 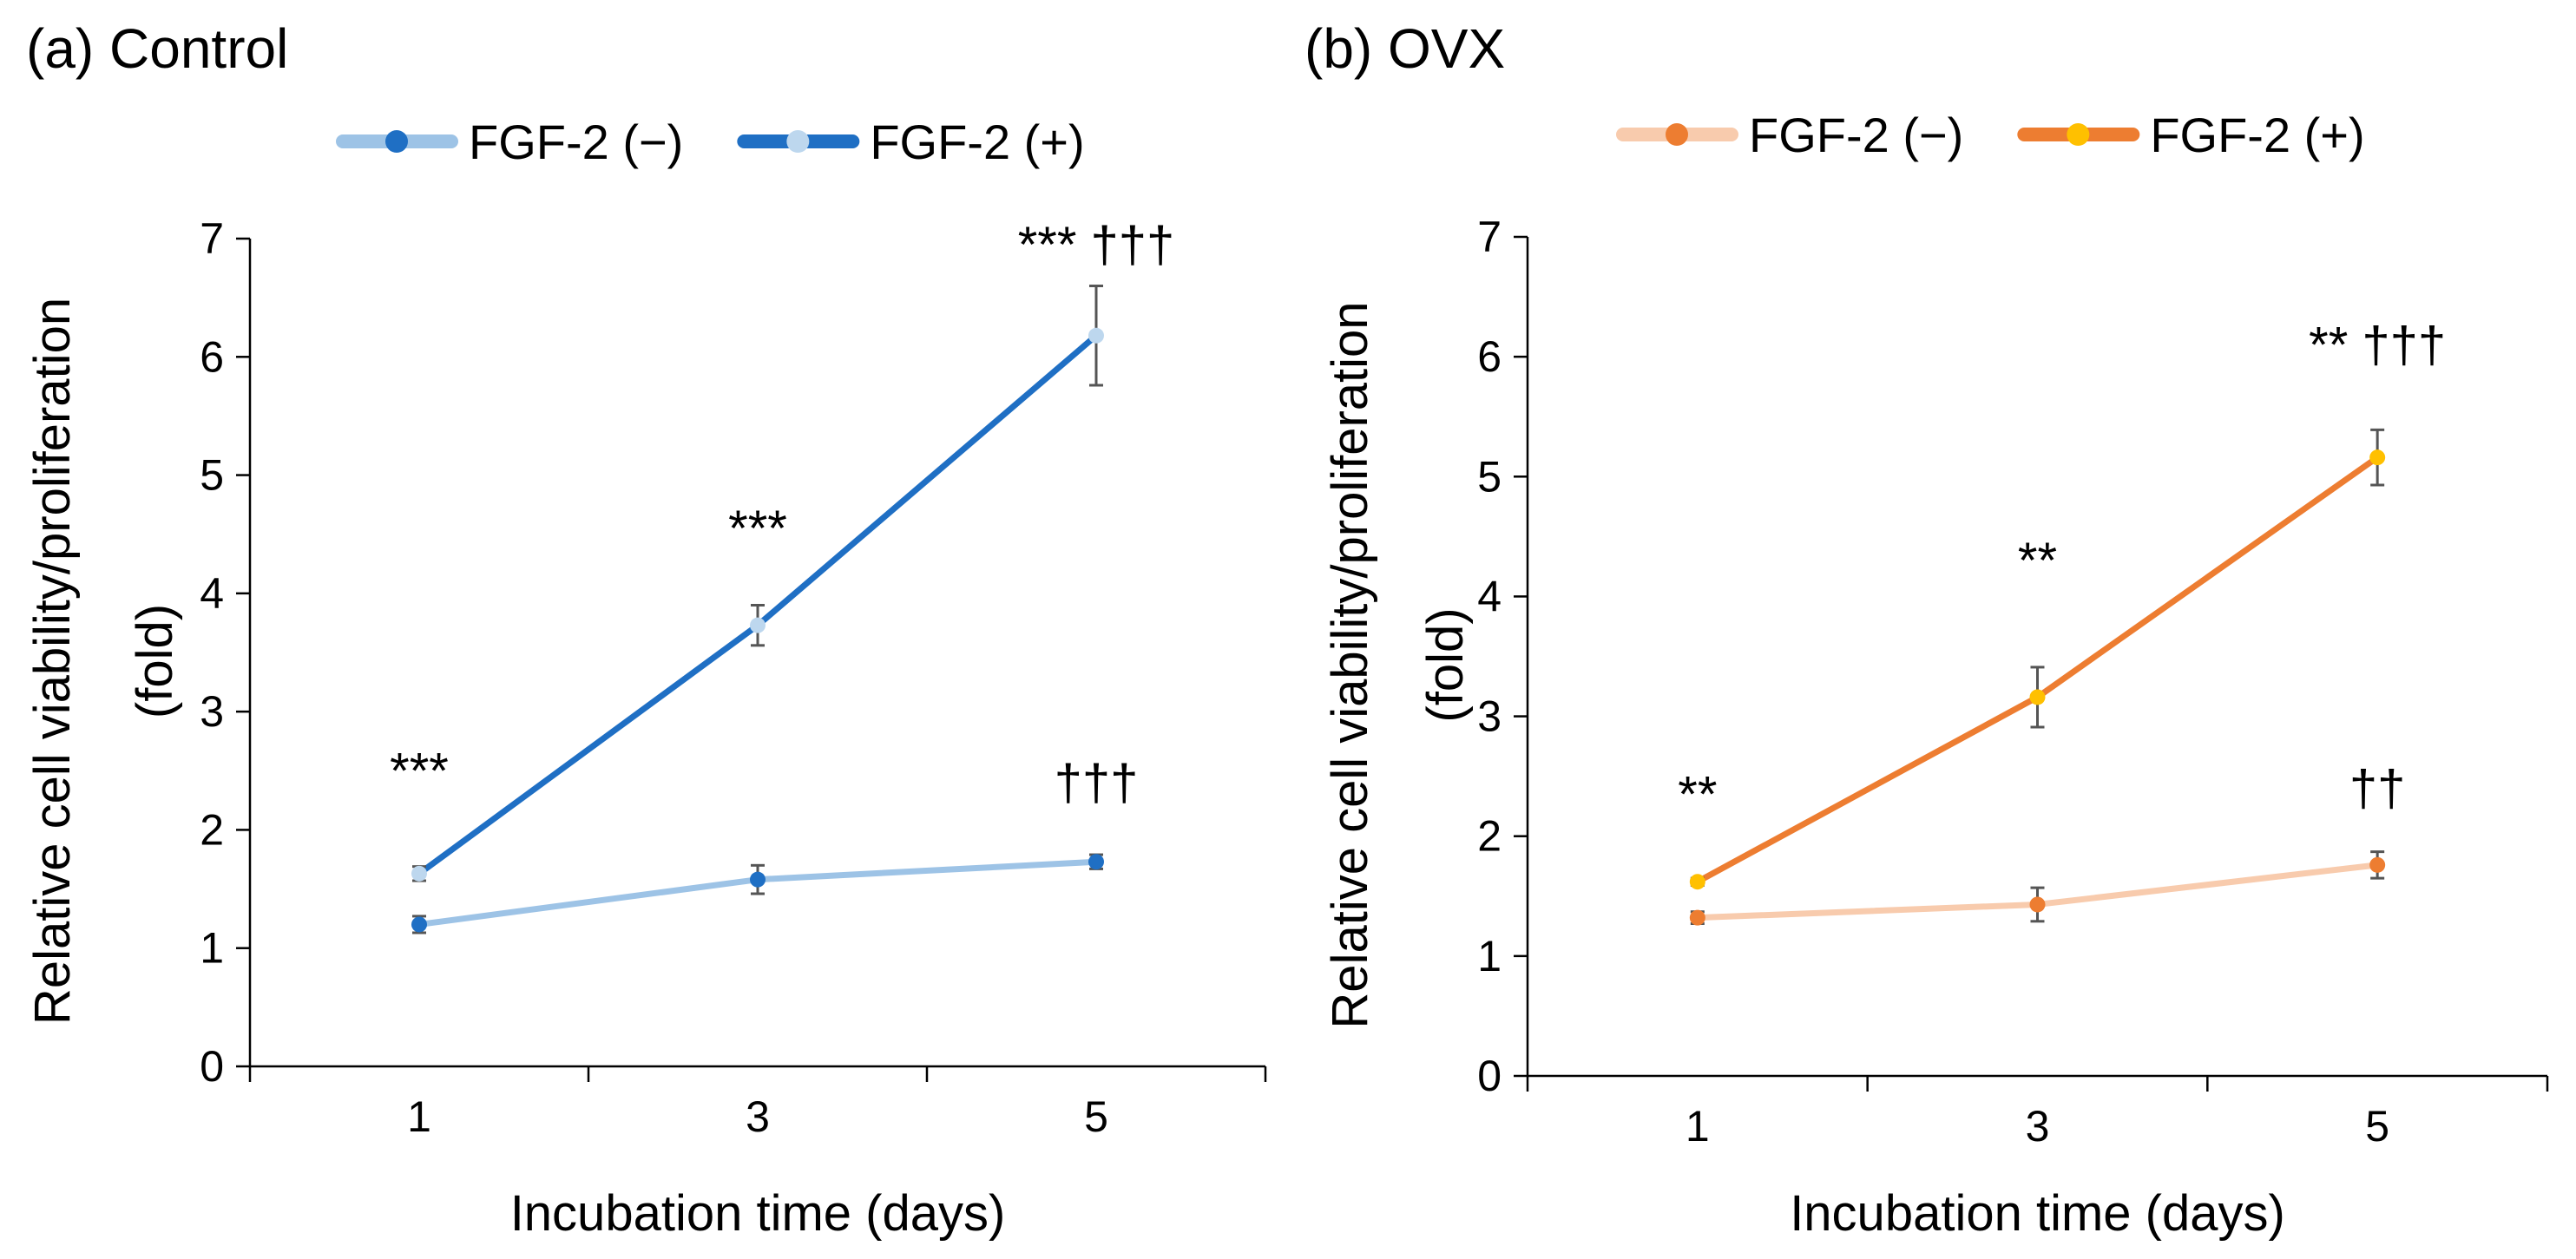 I want to click on significance-annotation: ** †††, so click(x=2377, y=345).